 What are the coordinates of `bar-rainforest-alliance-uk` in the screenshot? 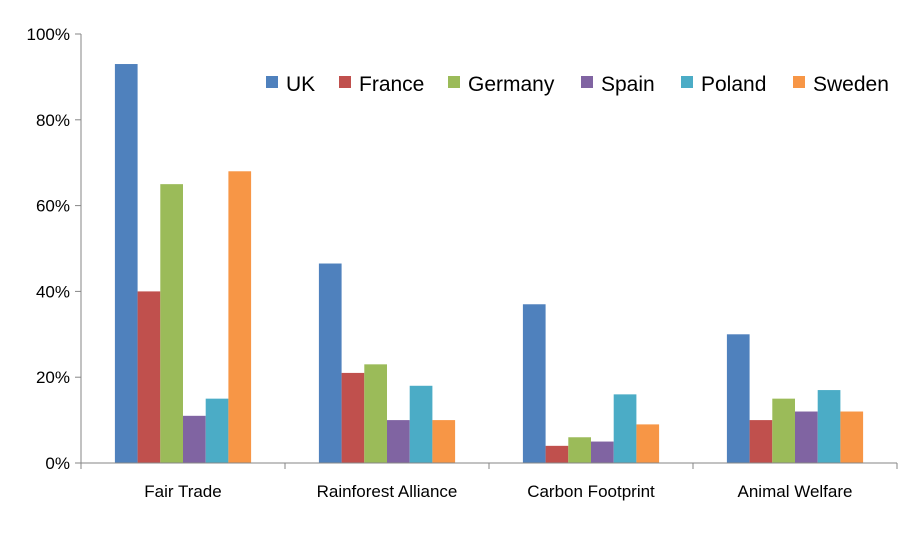 It's located at (330, 363).